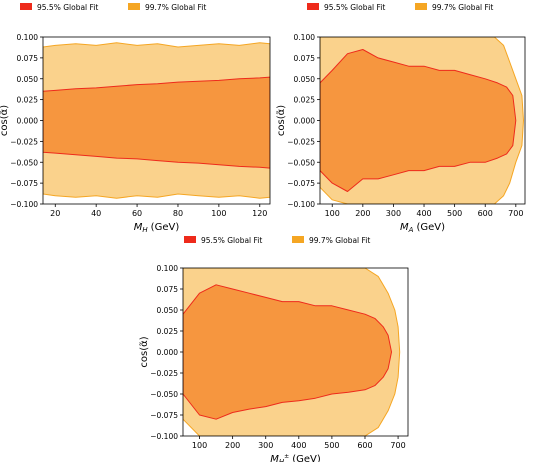 This screenshot has height=462, width=550. What do you see at coordinates (178, 213) in the screenshot?
I see `x-tick-label: 80` at bounding box center [178, 213].